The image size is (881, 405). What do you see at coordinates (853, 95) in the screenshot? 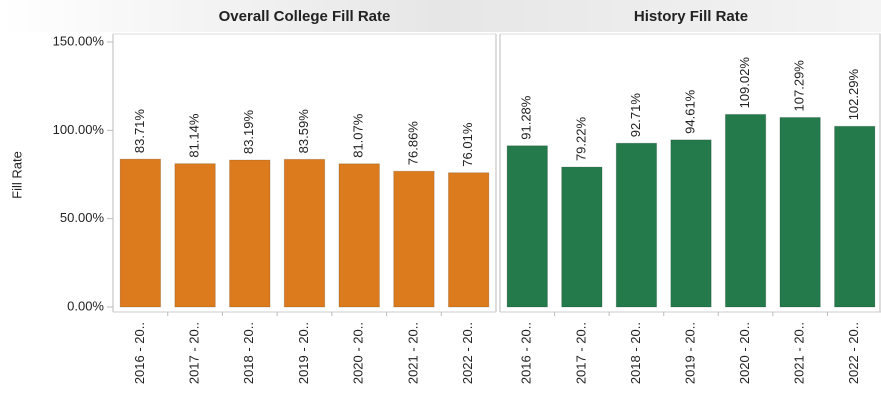
I see `value-label: 102.29%` at bounding box center [853, 95].